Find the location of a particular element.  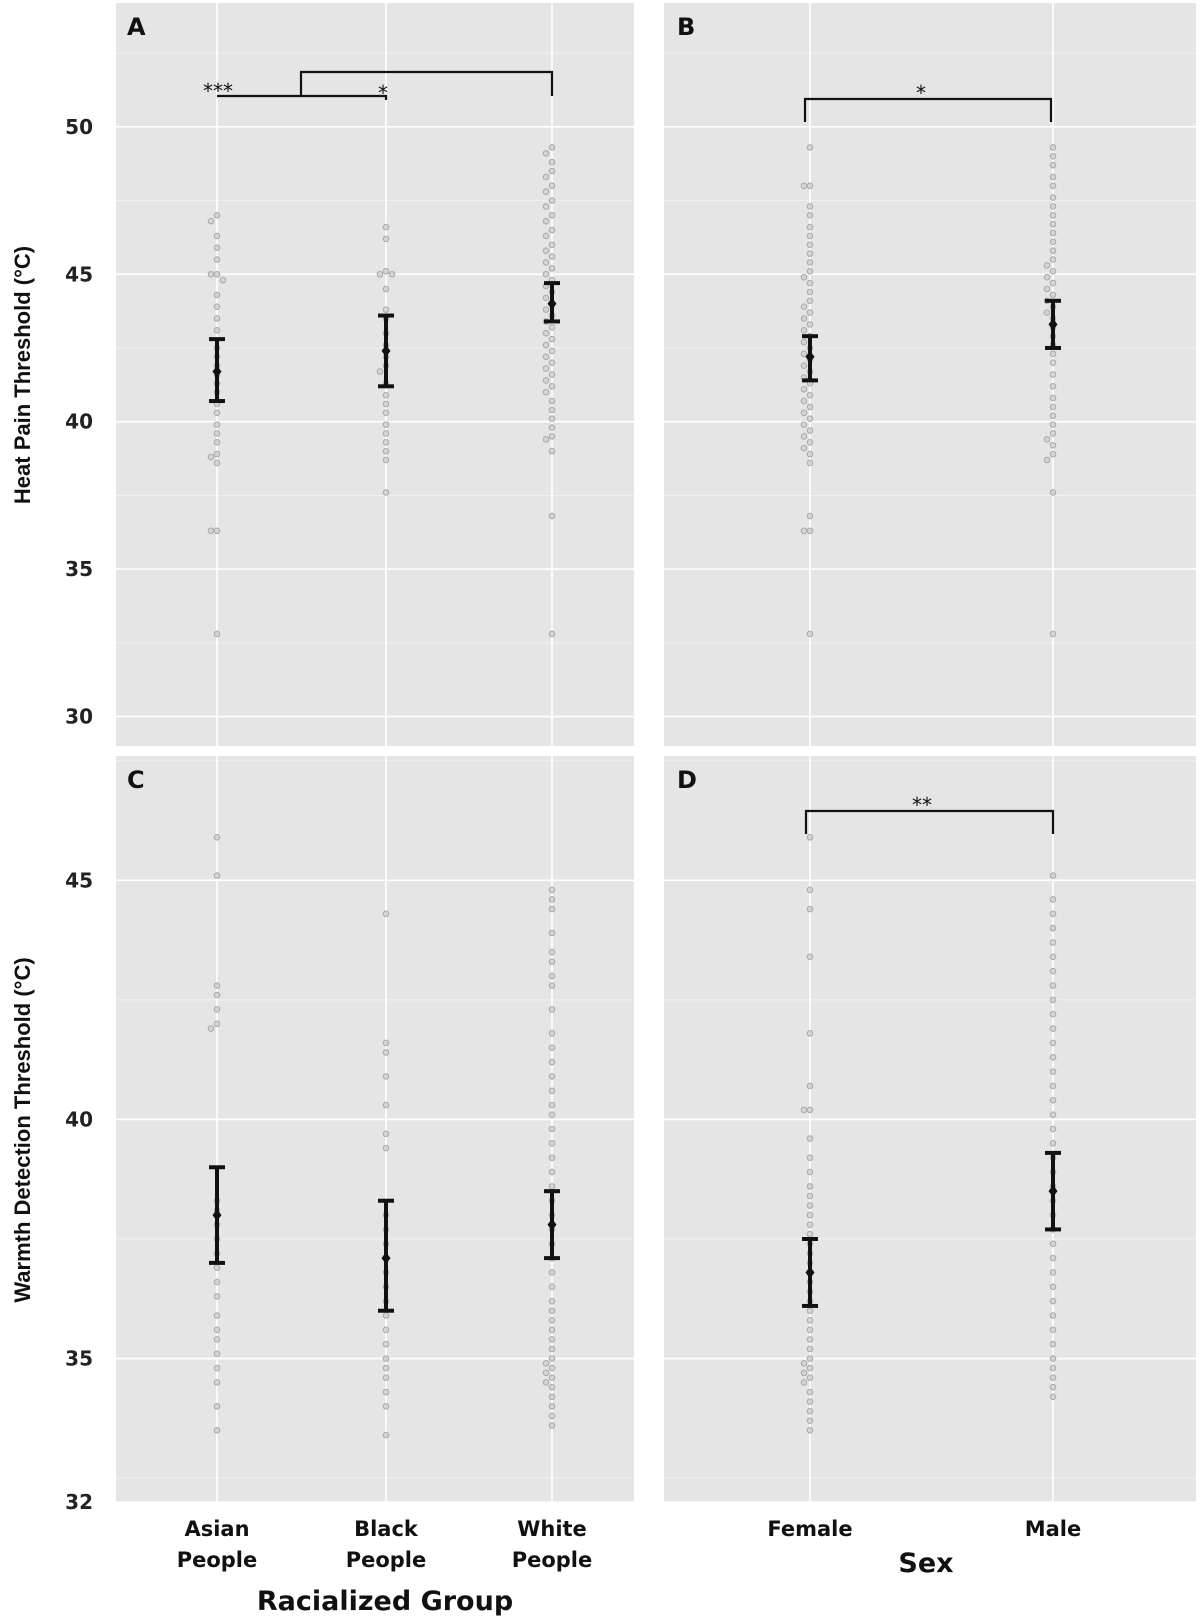

significance-label: *** is located at coordinates (218, 91).